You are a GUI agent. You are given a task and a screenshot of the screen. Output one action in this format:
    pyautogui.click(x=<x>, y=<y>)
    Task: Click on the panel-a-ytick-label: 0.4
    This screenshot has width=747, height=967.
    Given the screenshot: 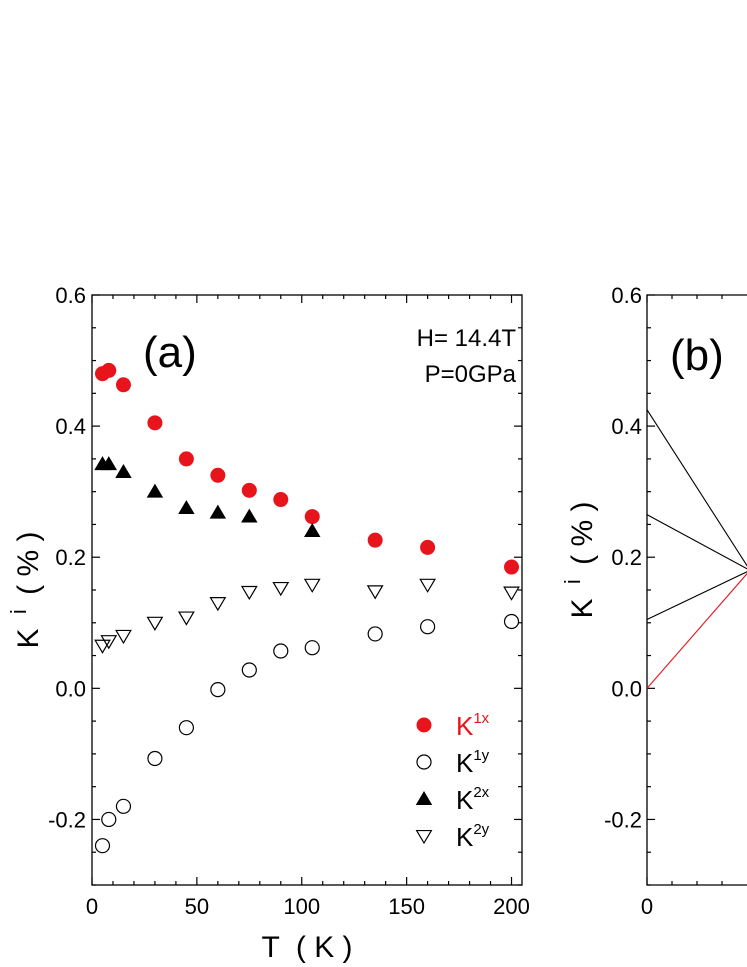 What is the action you would take?
    pyautogui.click(x=70, y=426)
    